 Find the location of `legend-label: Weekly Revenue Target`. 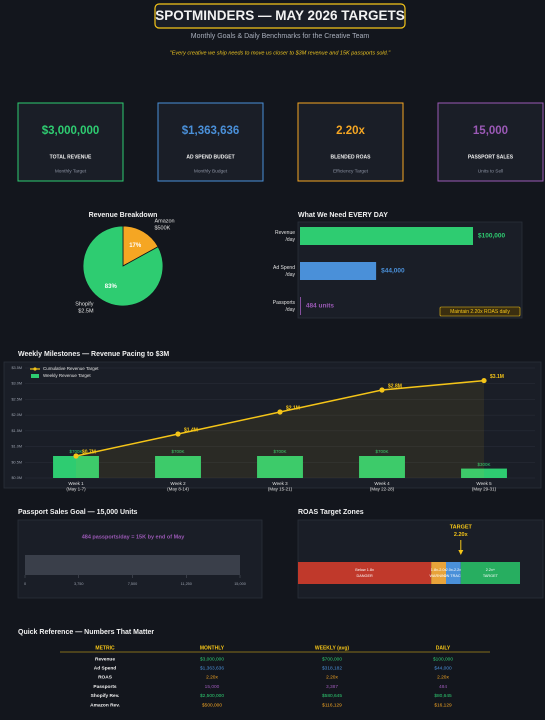

legend-label: Weekly Revenue Target is located at coordinates (67, 375).